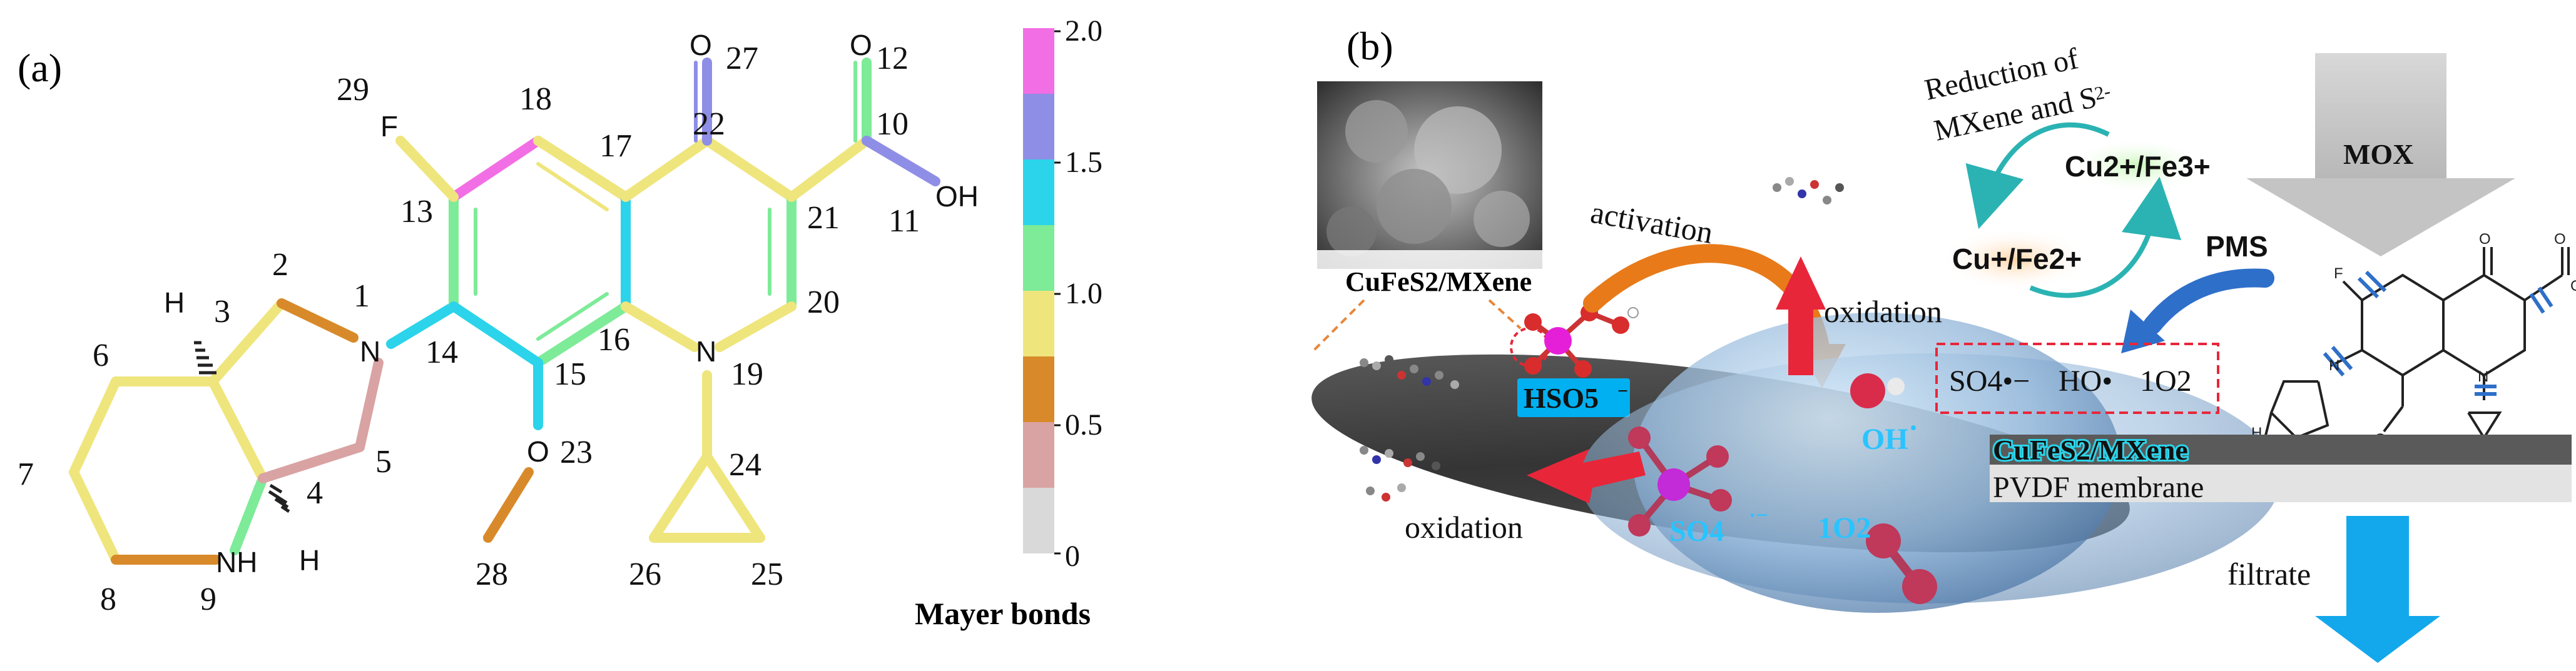  I want to click on membrane-catalyst-label: CuFeS2/MXene, so click(2091, 450).